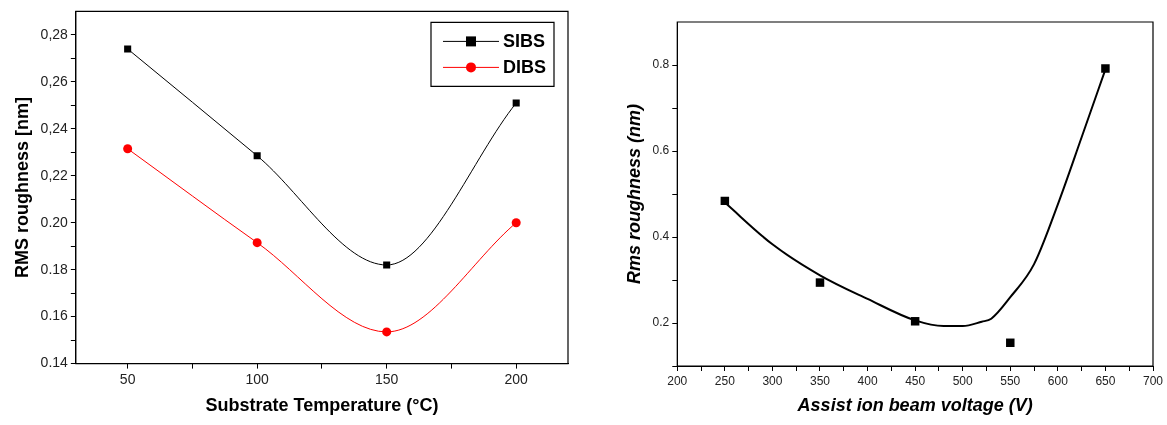  Describe the element at coordinates (524, 41) in the screenshot. I see `legend-label: SIBS` at that location.